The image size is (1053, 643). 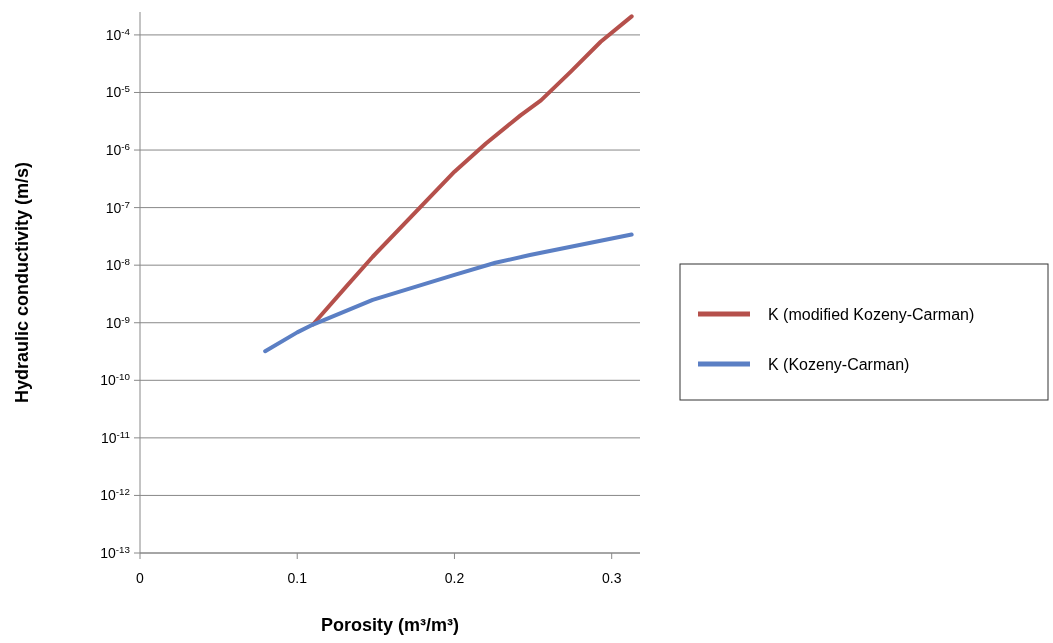 I want to click on x-axis-title: Porosity (m³/m³), so click(x=390, y=625).